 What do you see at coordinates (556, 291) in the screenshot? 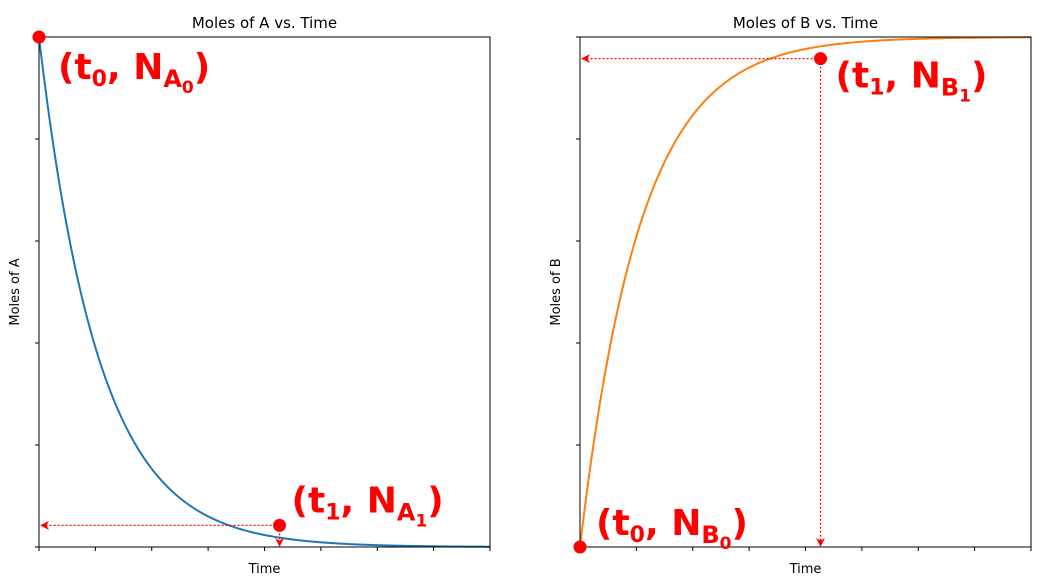
I see `y-axis-label: Moles of B` at bounding box center [556, 291].